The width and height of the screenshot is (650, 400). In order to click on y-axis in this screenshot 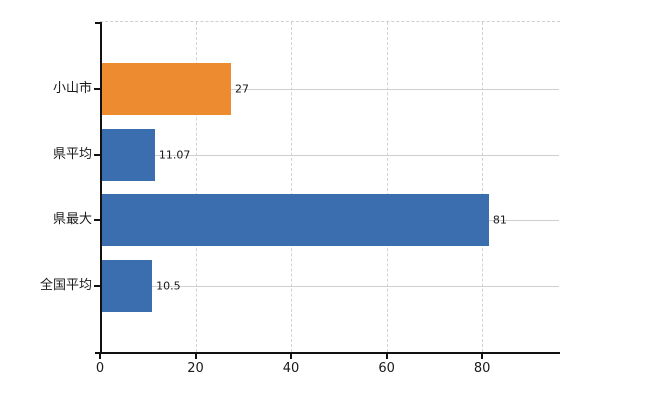, I will do `click(101, 188)`.